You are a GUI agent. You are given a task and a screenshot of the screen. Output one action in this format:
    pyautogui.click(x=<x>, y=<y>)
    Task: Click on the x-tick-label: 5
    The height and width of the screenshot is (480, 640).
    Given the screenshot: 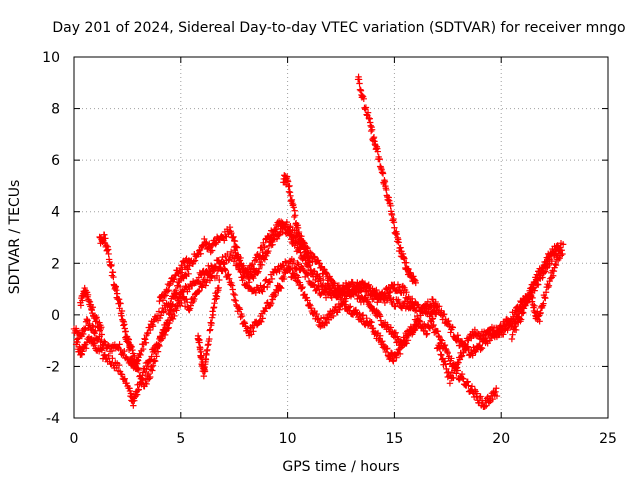 What is the action you would take?
    pyautogui.click(x=180, y=439)
    